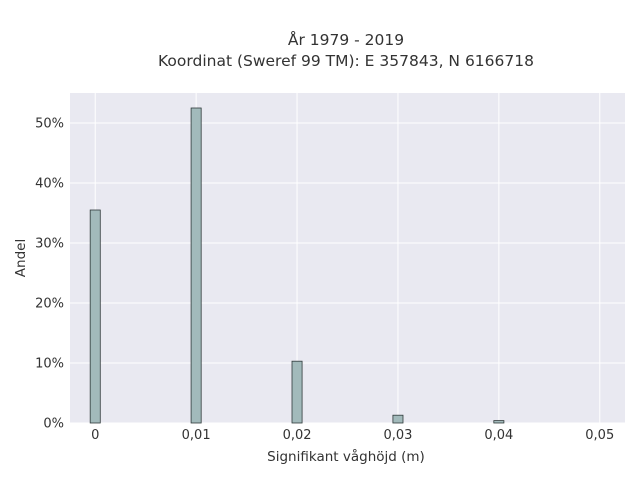 The width and height of the screenshot is (640, 480). I want to click on y-tick-label: 20%, so click(49, 304).